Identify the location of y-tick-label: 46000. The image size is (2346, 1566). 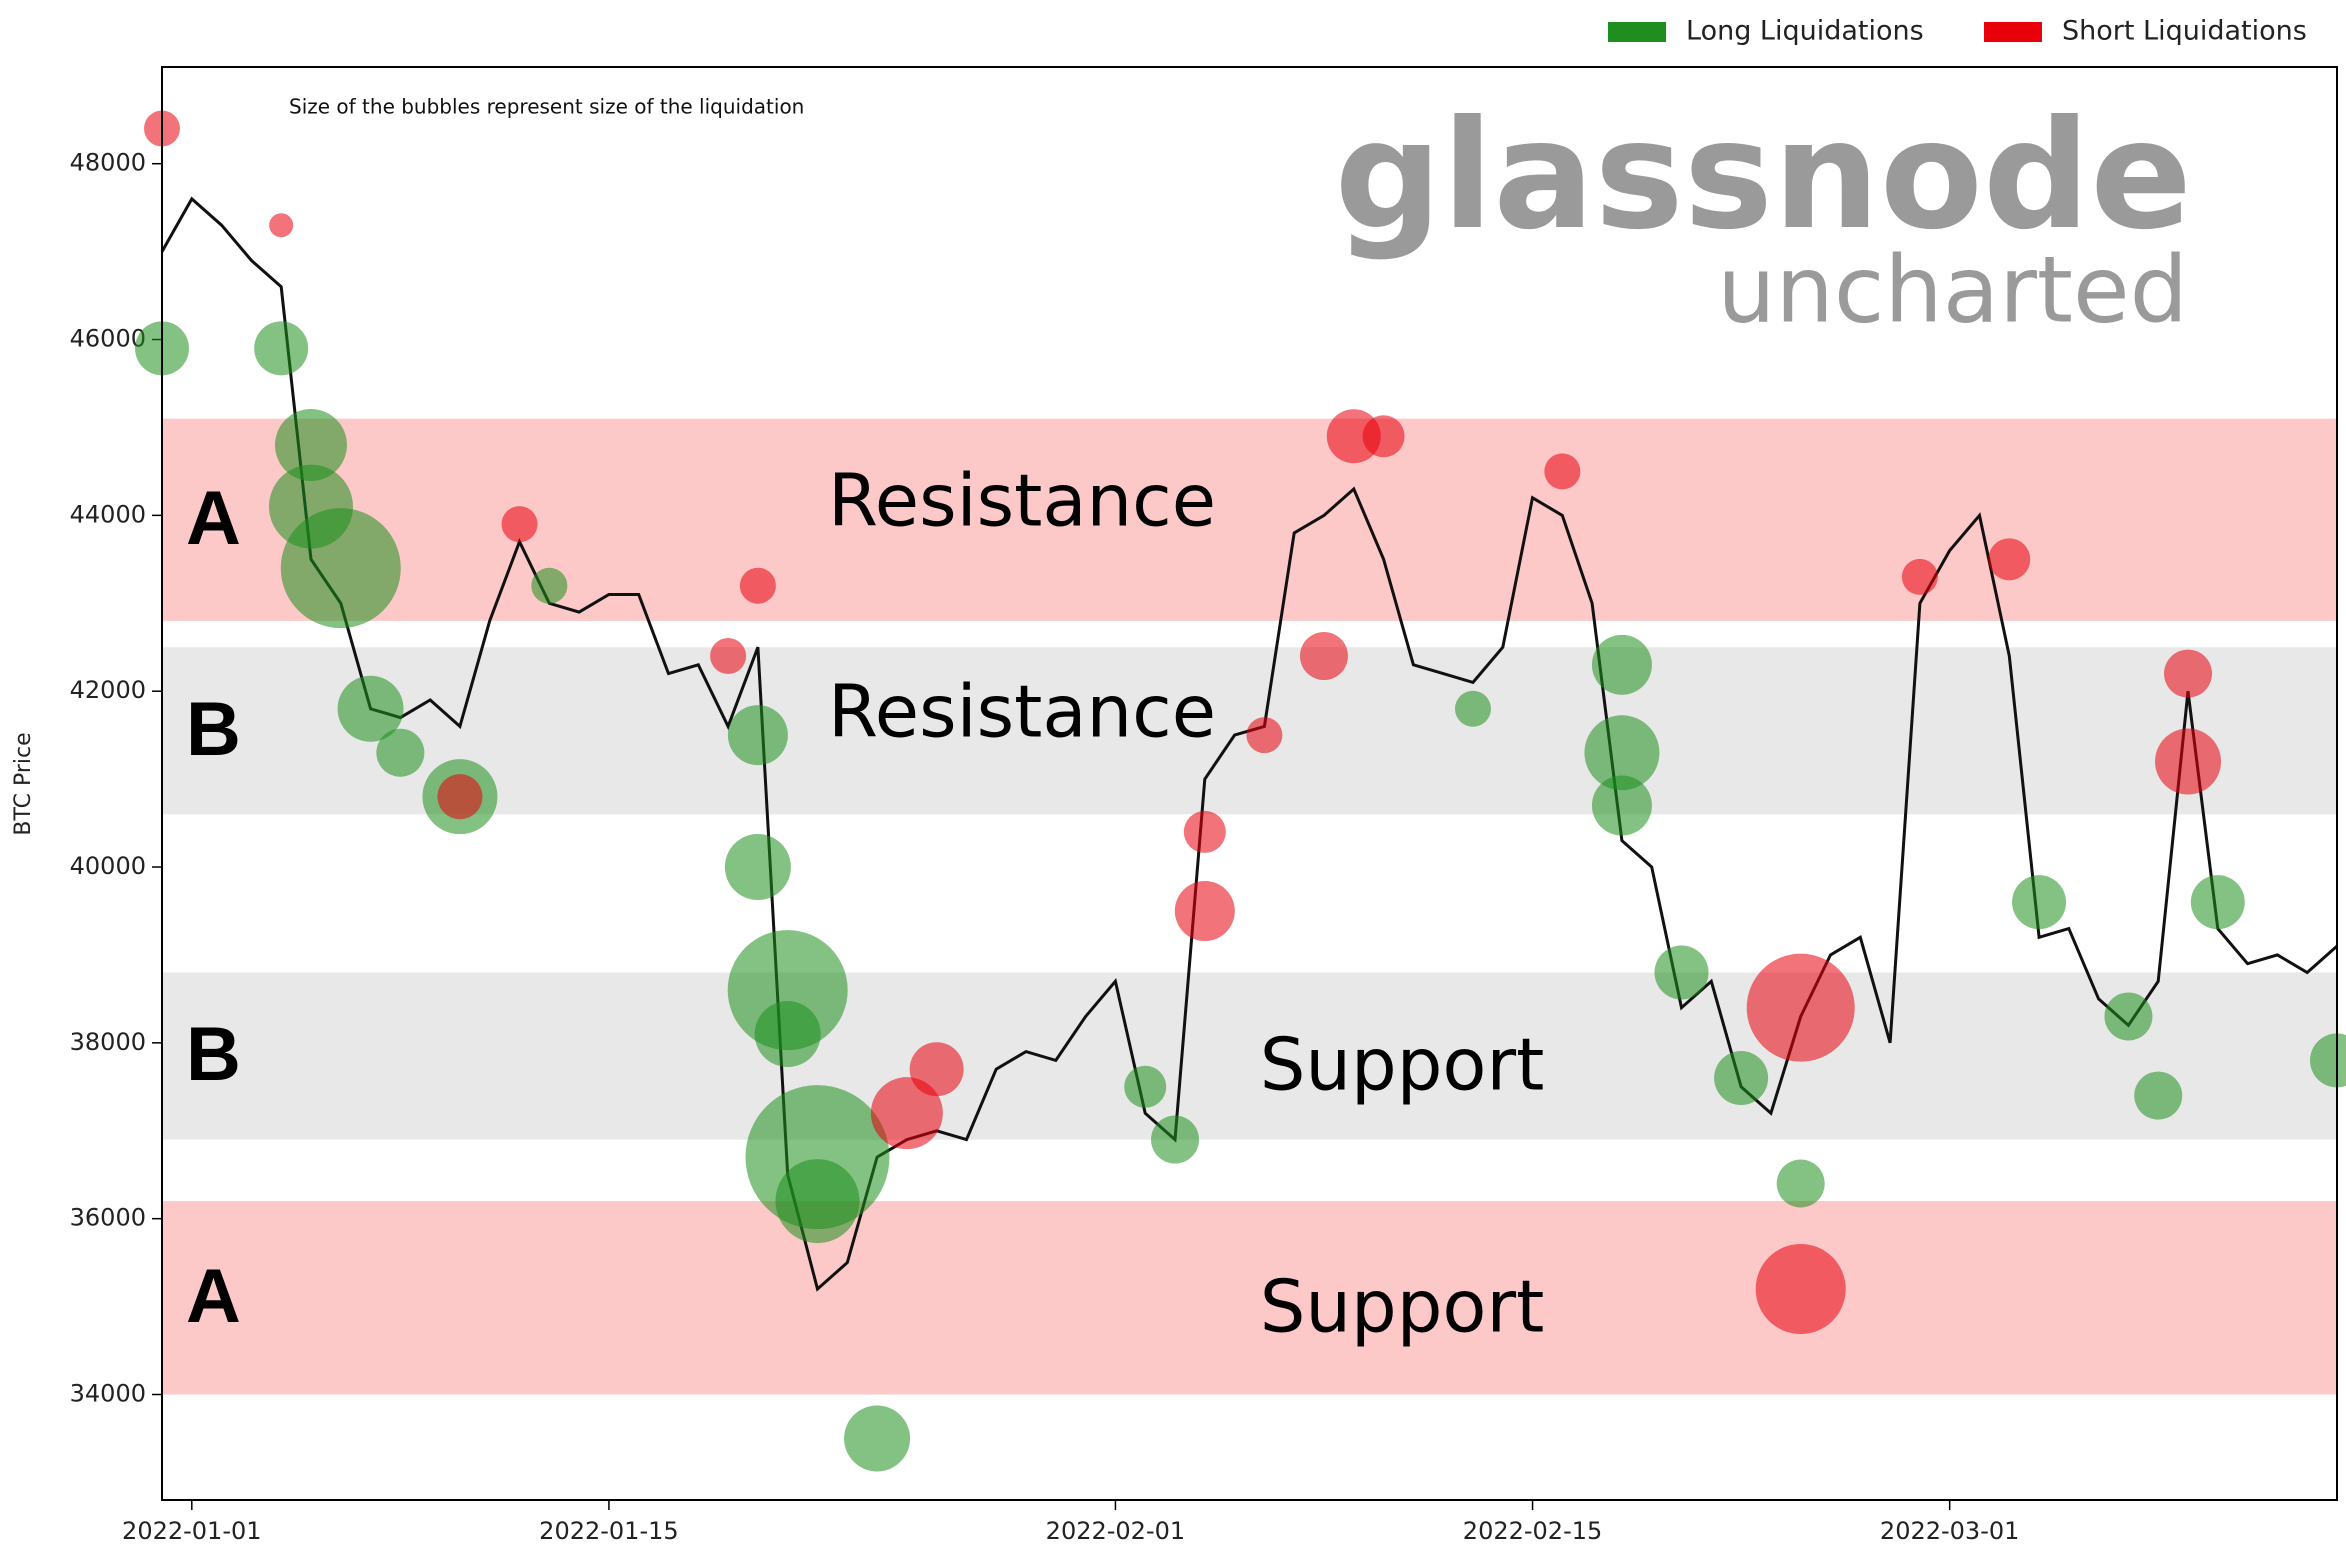
(108, 339).